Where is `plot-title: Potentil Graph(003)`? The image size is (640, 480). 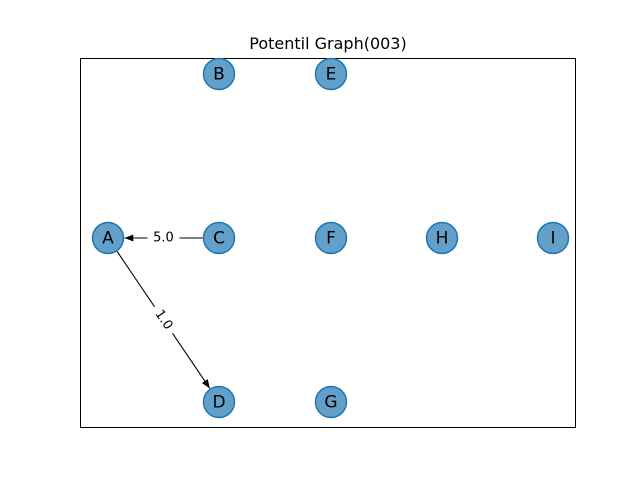
plot-title: Potentil Graph(003) is located at coordinates (327, 43).